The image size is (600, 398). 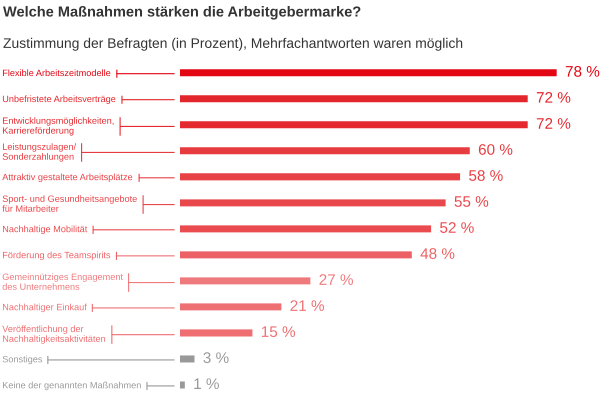 I want to click on y-tick-label: Nachhaltiger Einkauf, so click(x=44, y=308).